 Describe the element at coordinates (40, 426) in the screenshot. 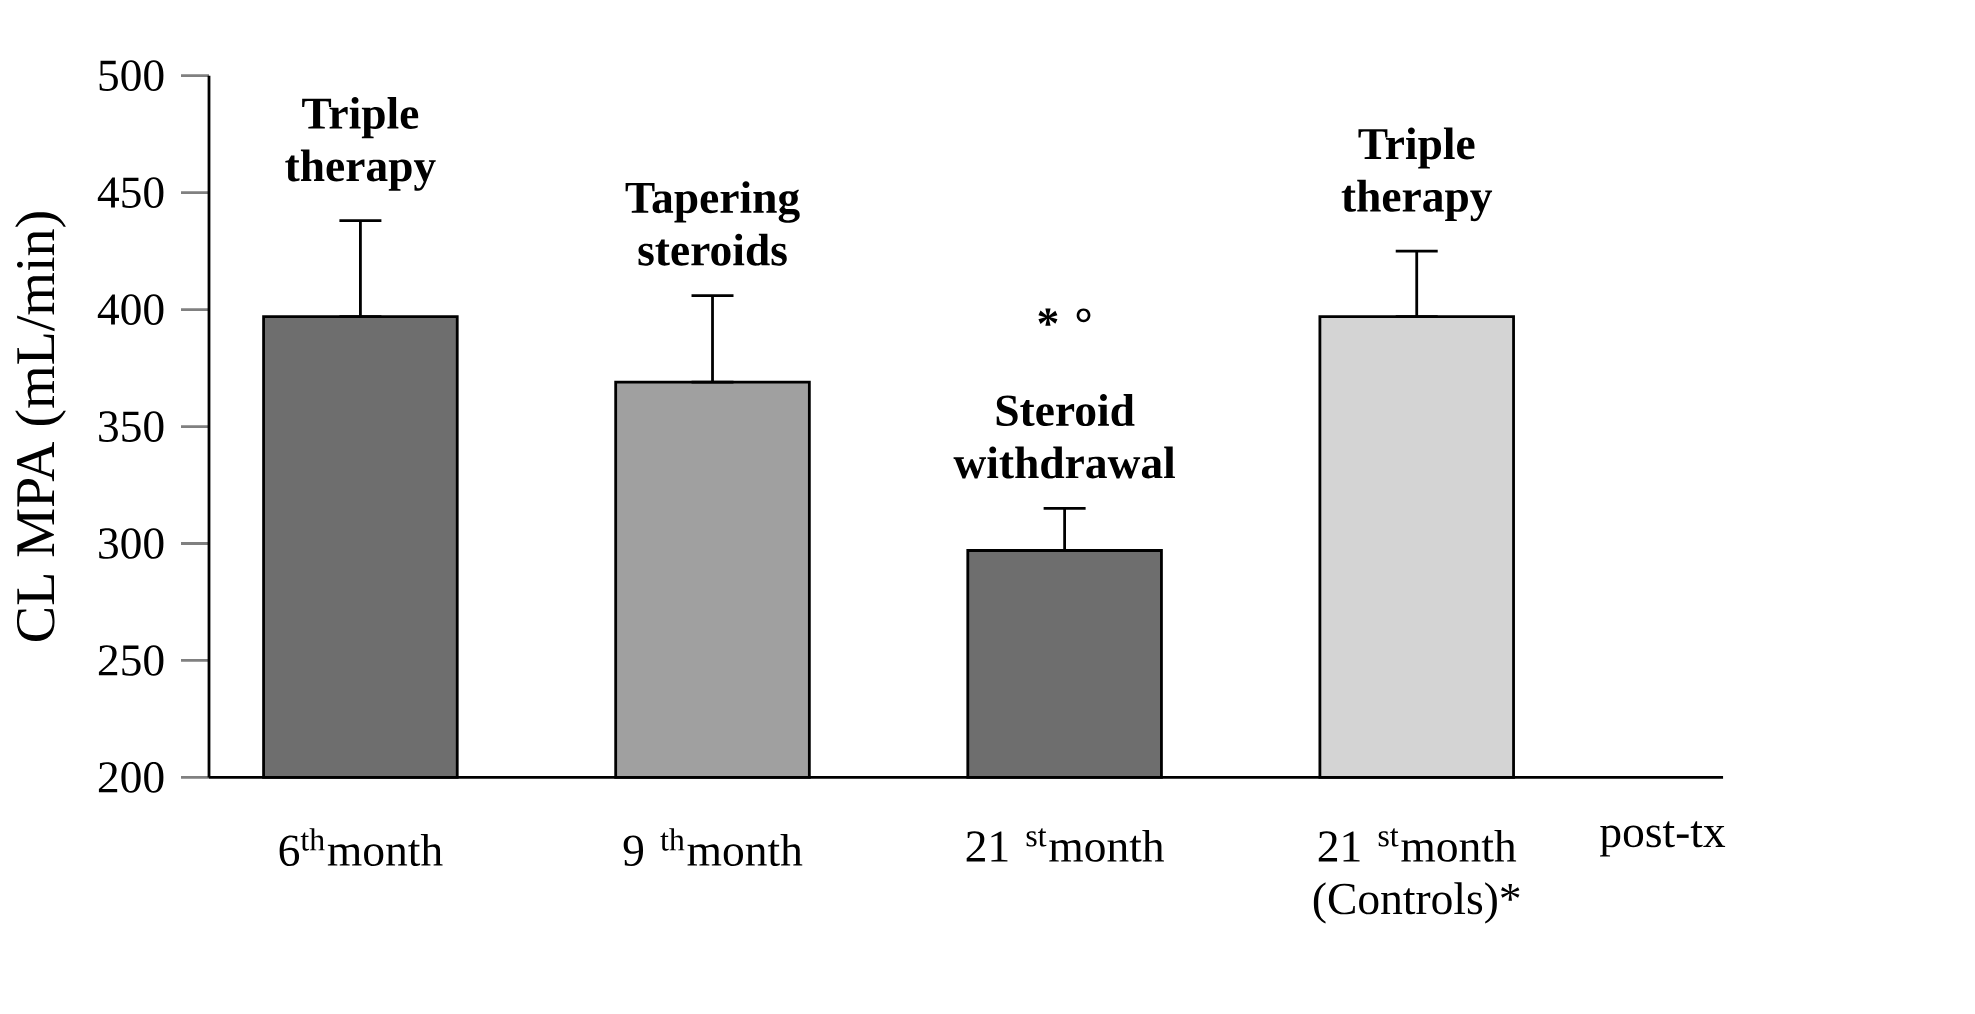

I see `y-axis-title: CL MPA (mL/min)` at that location.